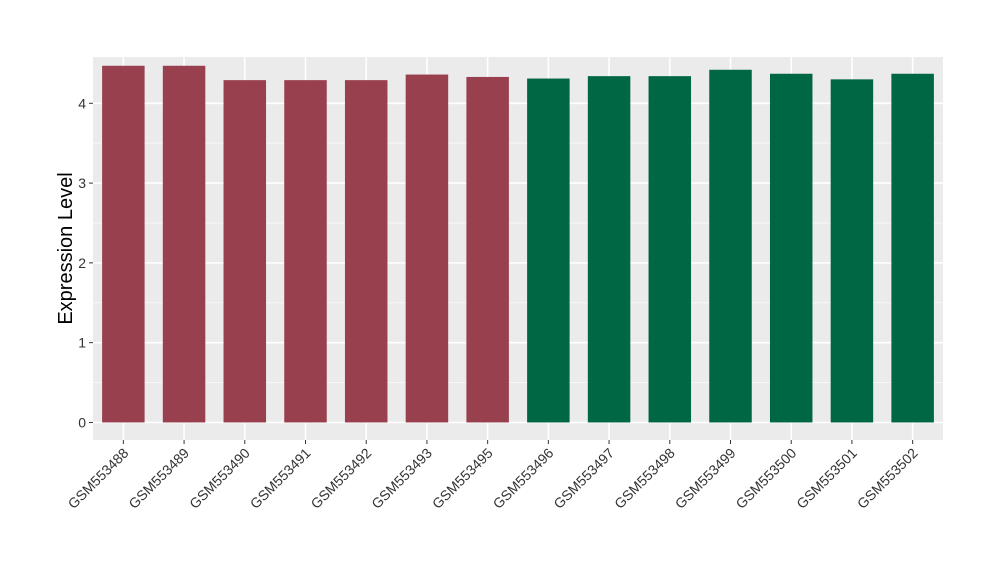  I want to click on y-tick-label: 2, so click(82, 263).